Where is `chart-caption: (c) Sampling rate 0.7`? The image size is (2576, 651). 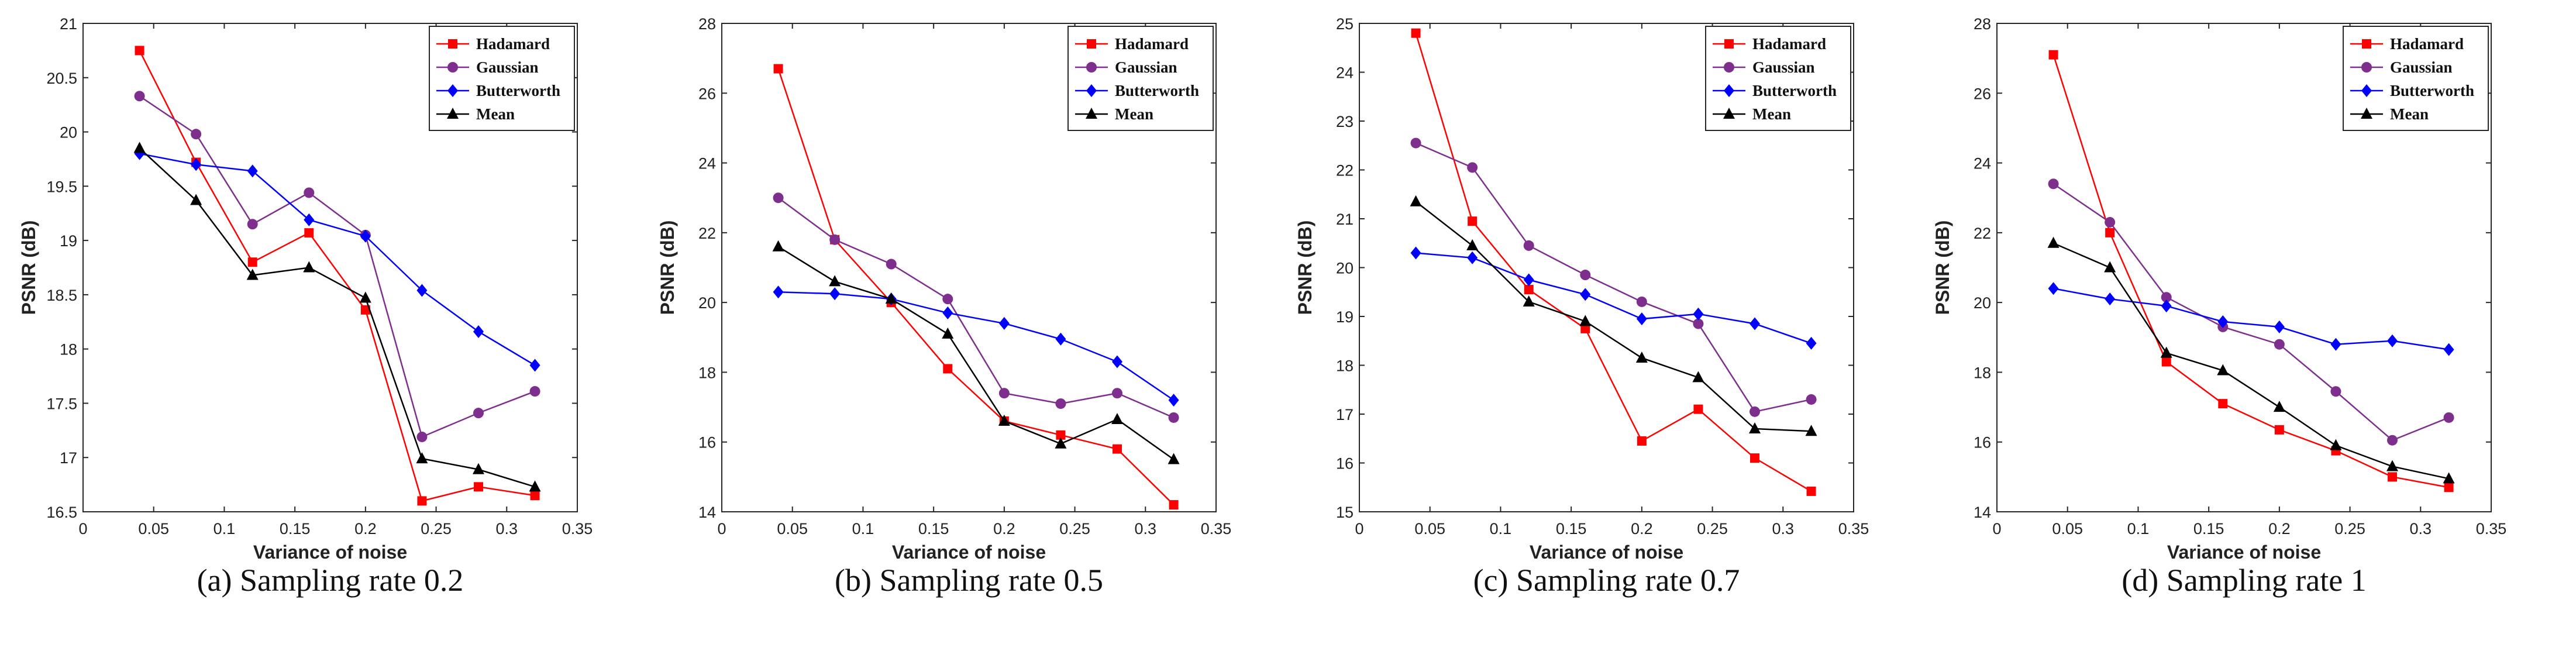 chart-caption: (c) Sampling rate 0.7 is located at coordinates (1606, 580).